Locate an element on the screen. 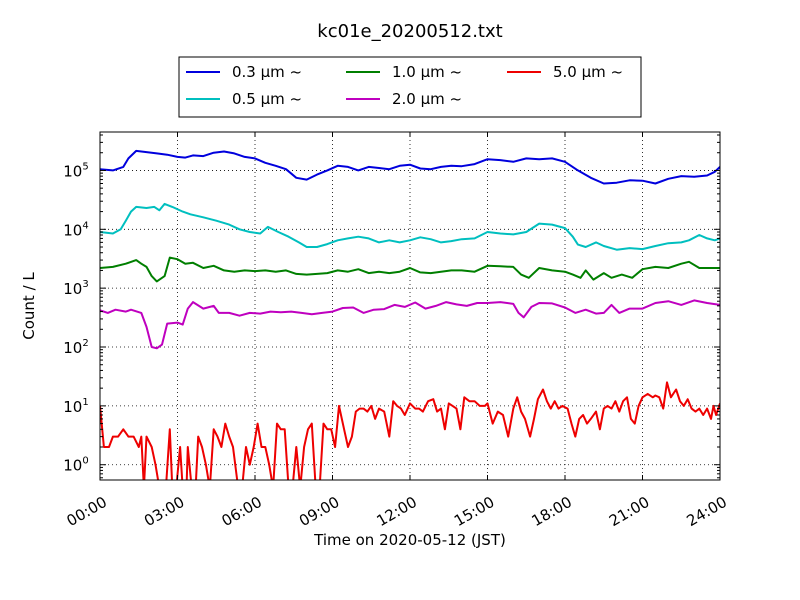  legend-label: 1.0 μm ~ is located at coordinates (427, 72).